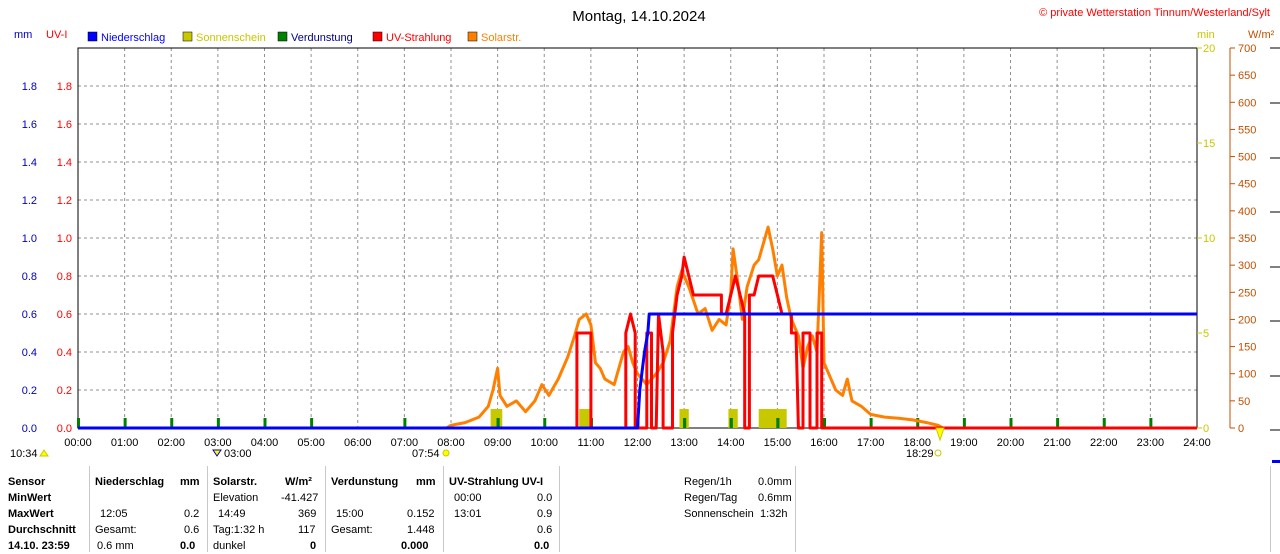 This screenshot has height=554, width=1280. I want to click on row-last: 14.10. 23:59, so click(39, 546).